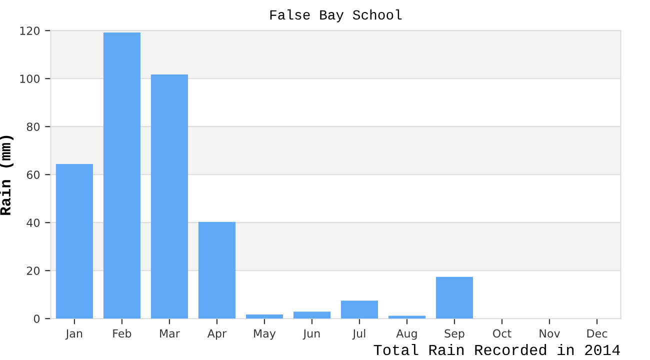 The height and width of the screenshot is (360, 650). What do you see at coordinates (122, 333) in the screenshot?
I see `x-tick-label: Feb` at bounding box center [122, 333].